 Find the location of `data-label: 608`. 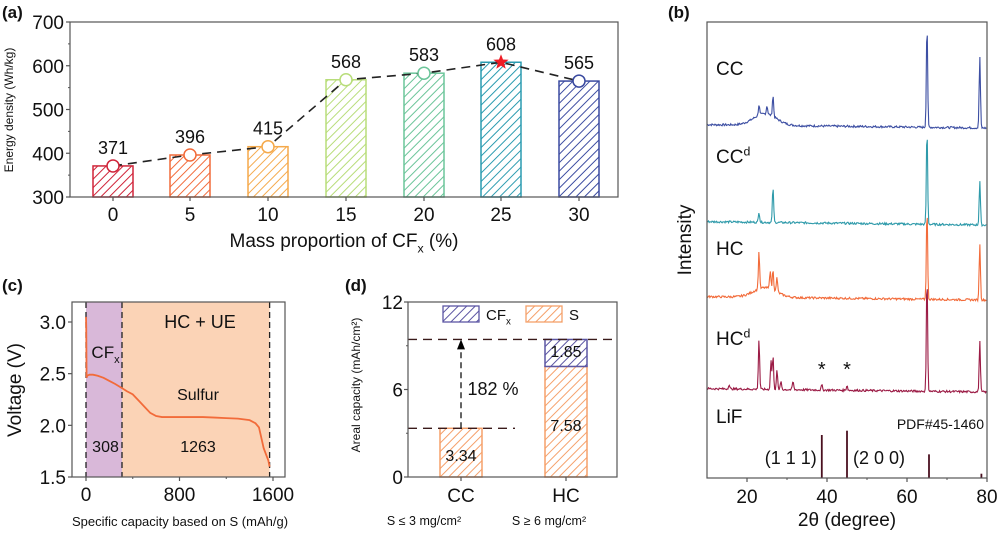

data-label: 608 is located at coordinates (501, 44).